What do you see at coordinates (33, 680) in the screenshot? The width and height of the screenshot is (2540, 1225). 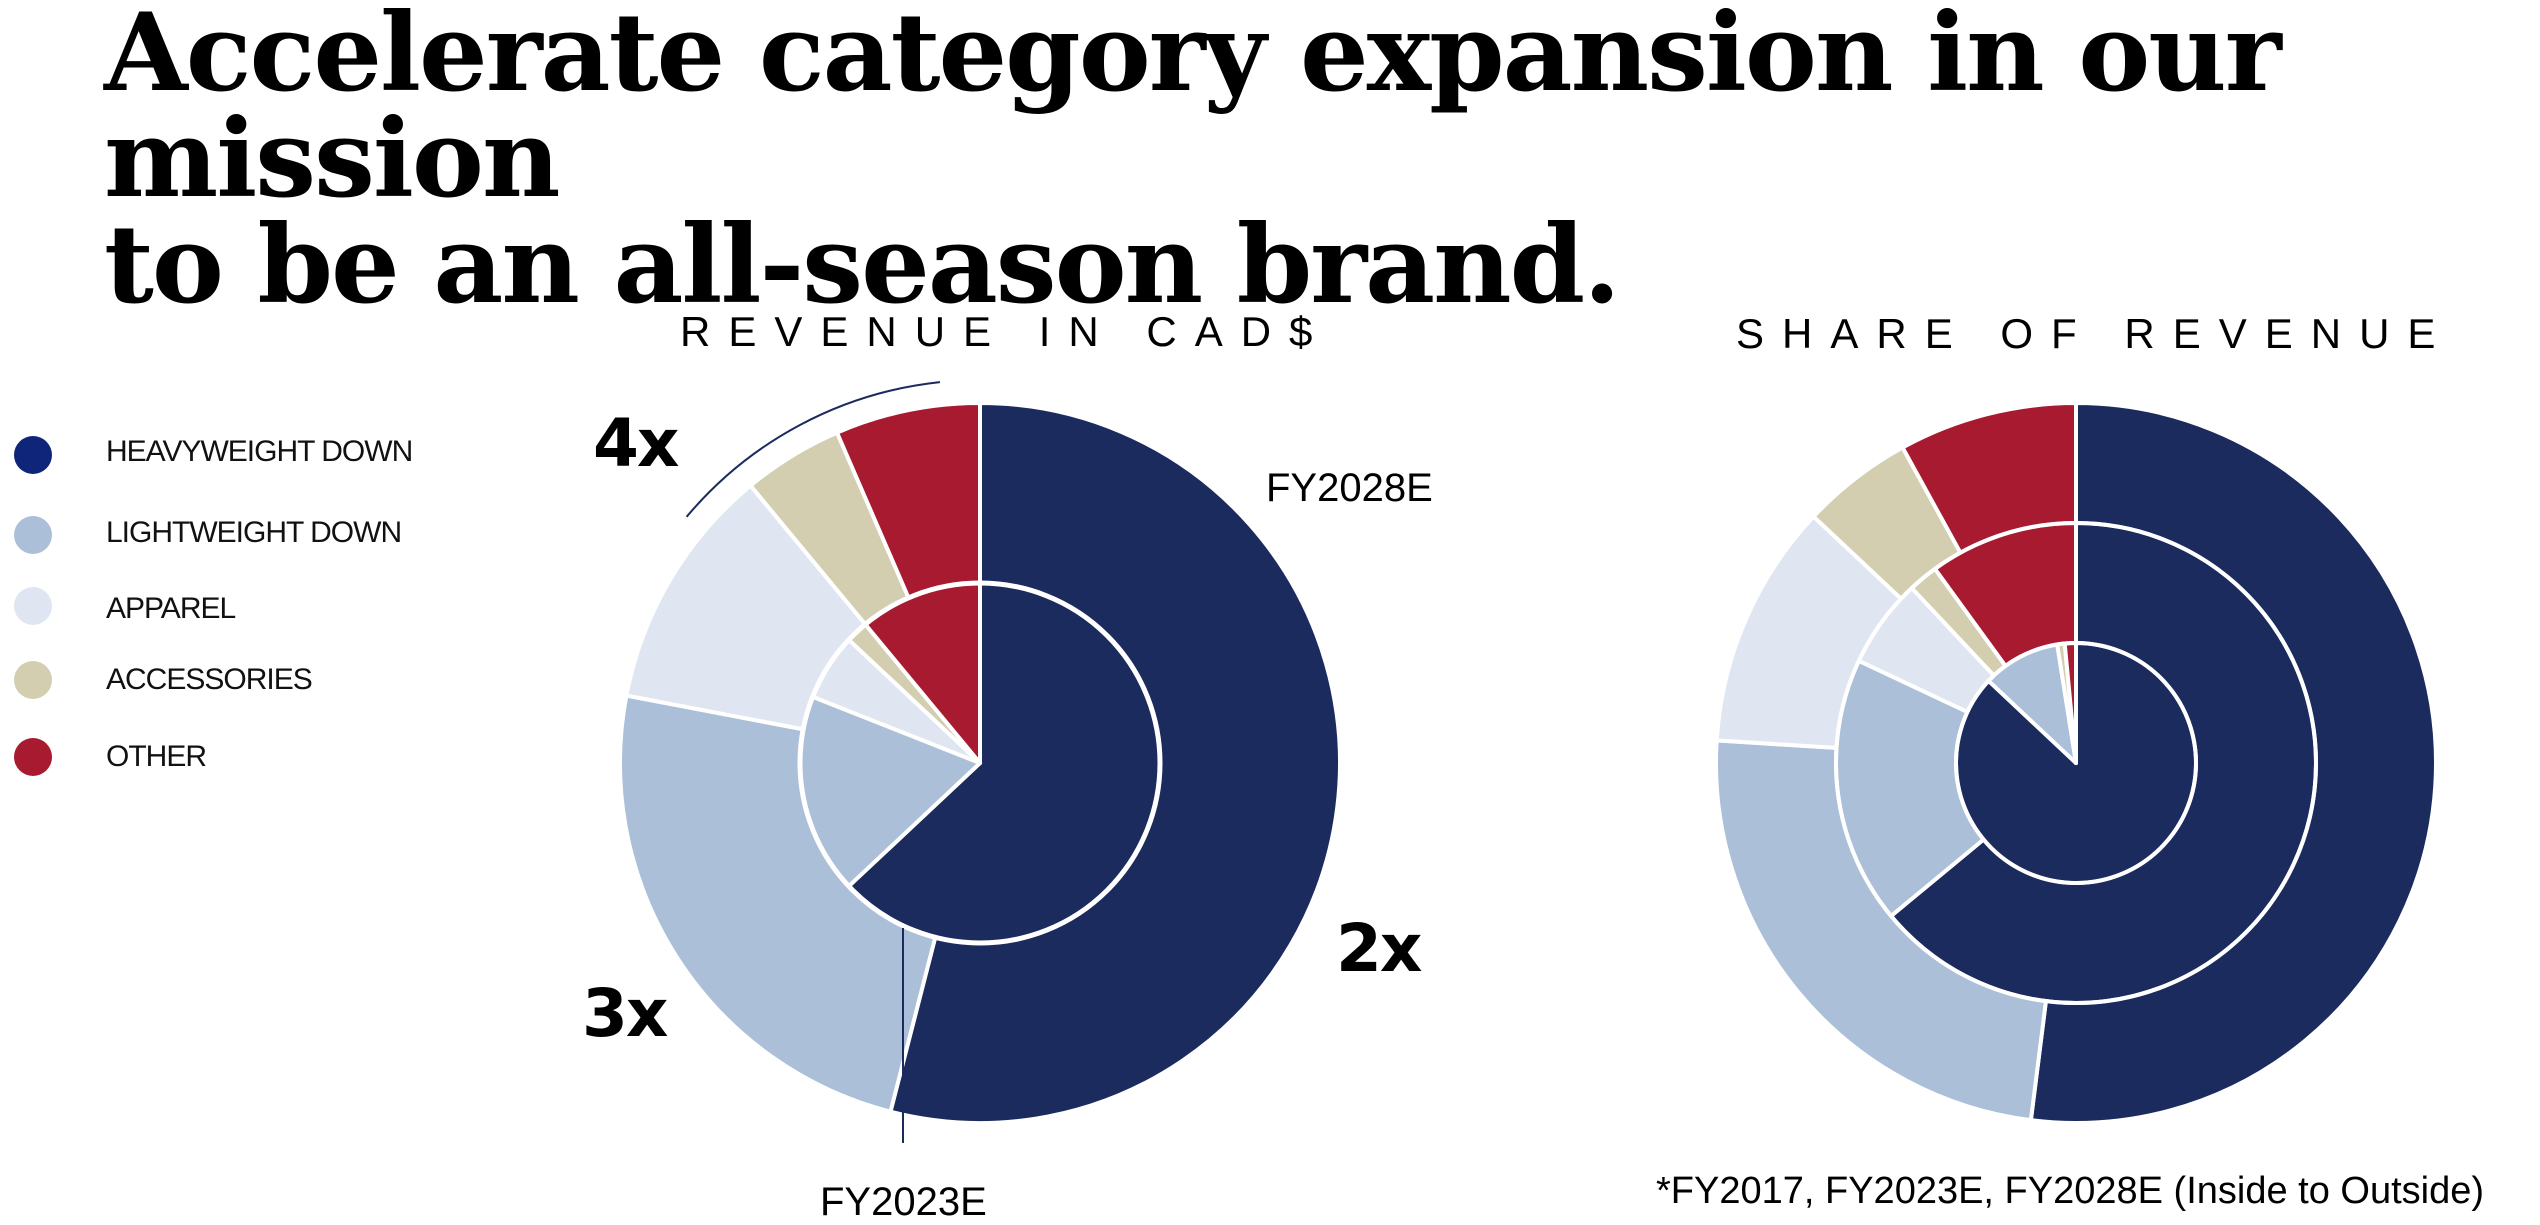 I see `legend-swatch-accessories` at bounding box center [33, 680].